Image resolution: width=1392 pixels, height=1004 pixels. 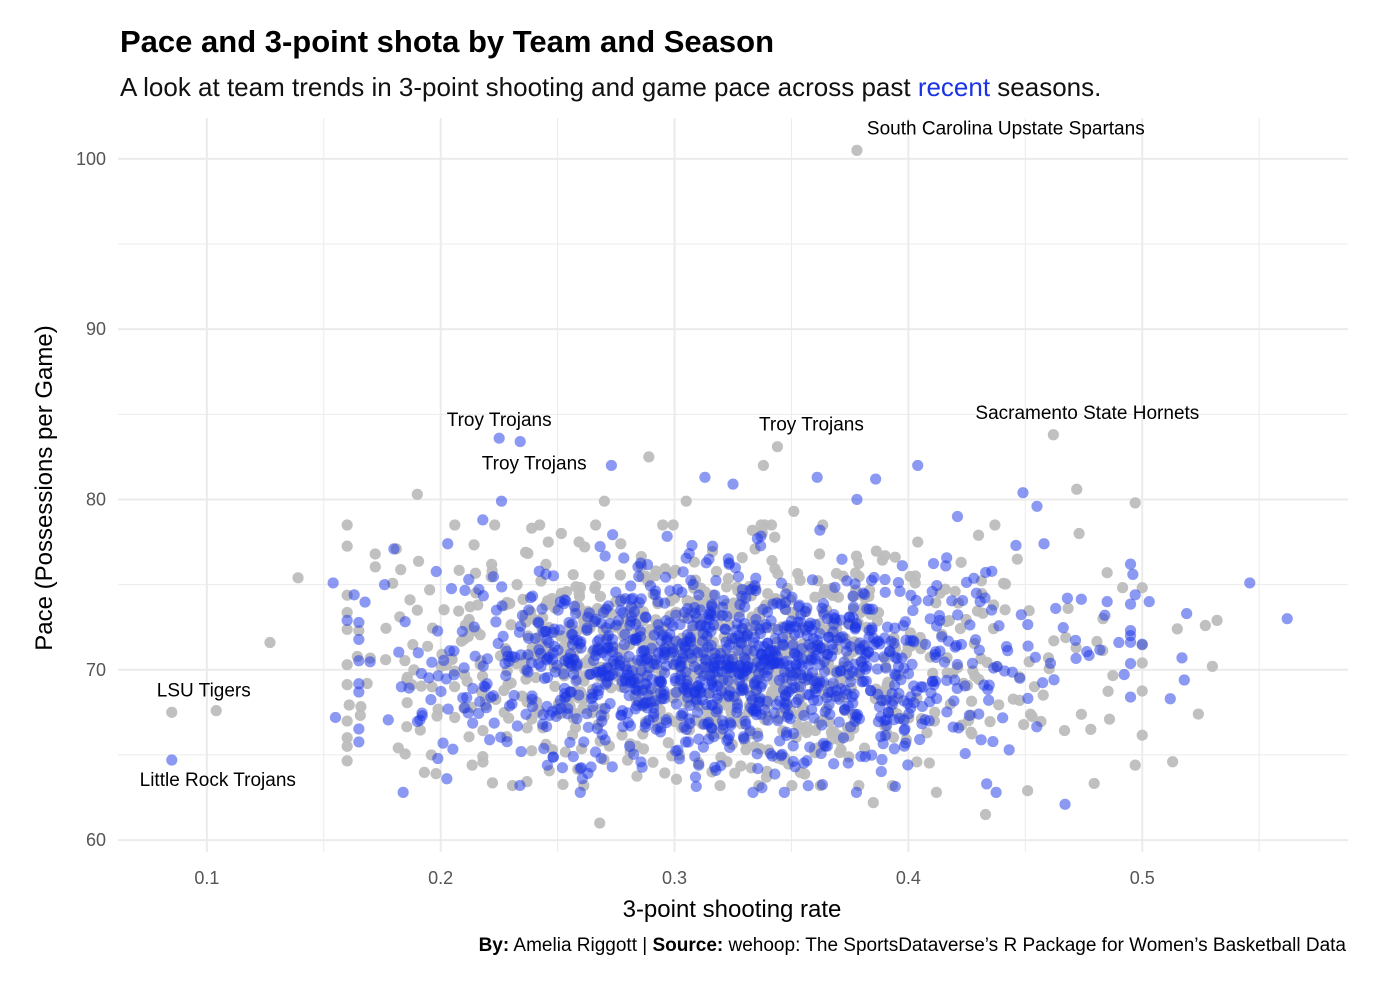 I want to click on subtitle-highlight-recent: recent, so click(x=954, y=87).